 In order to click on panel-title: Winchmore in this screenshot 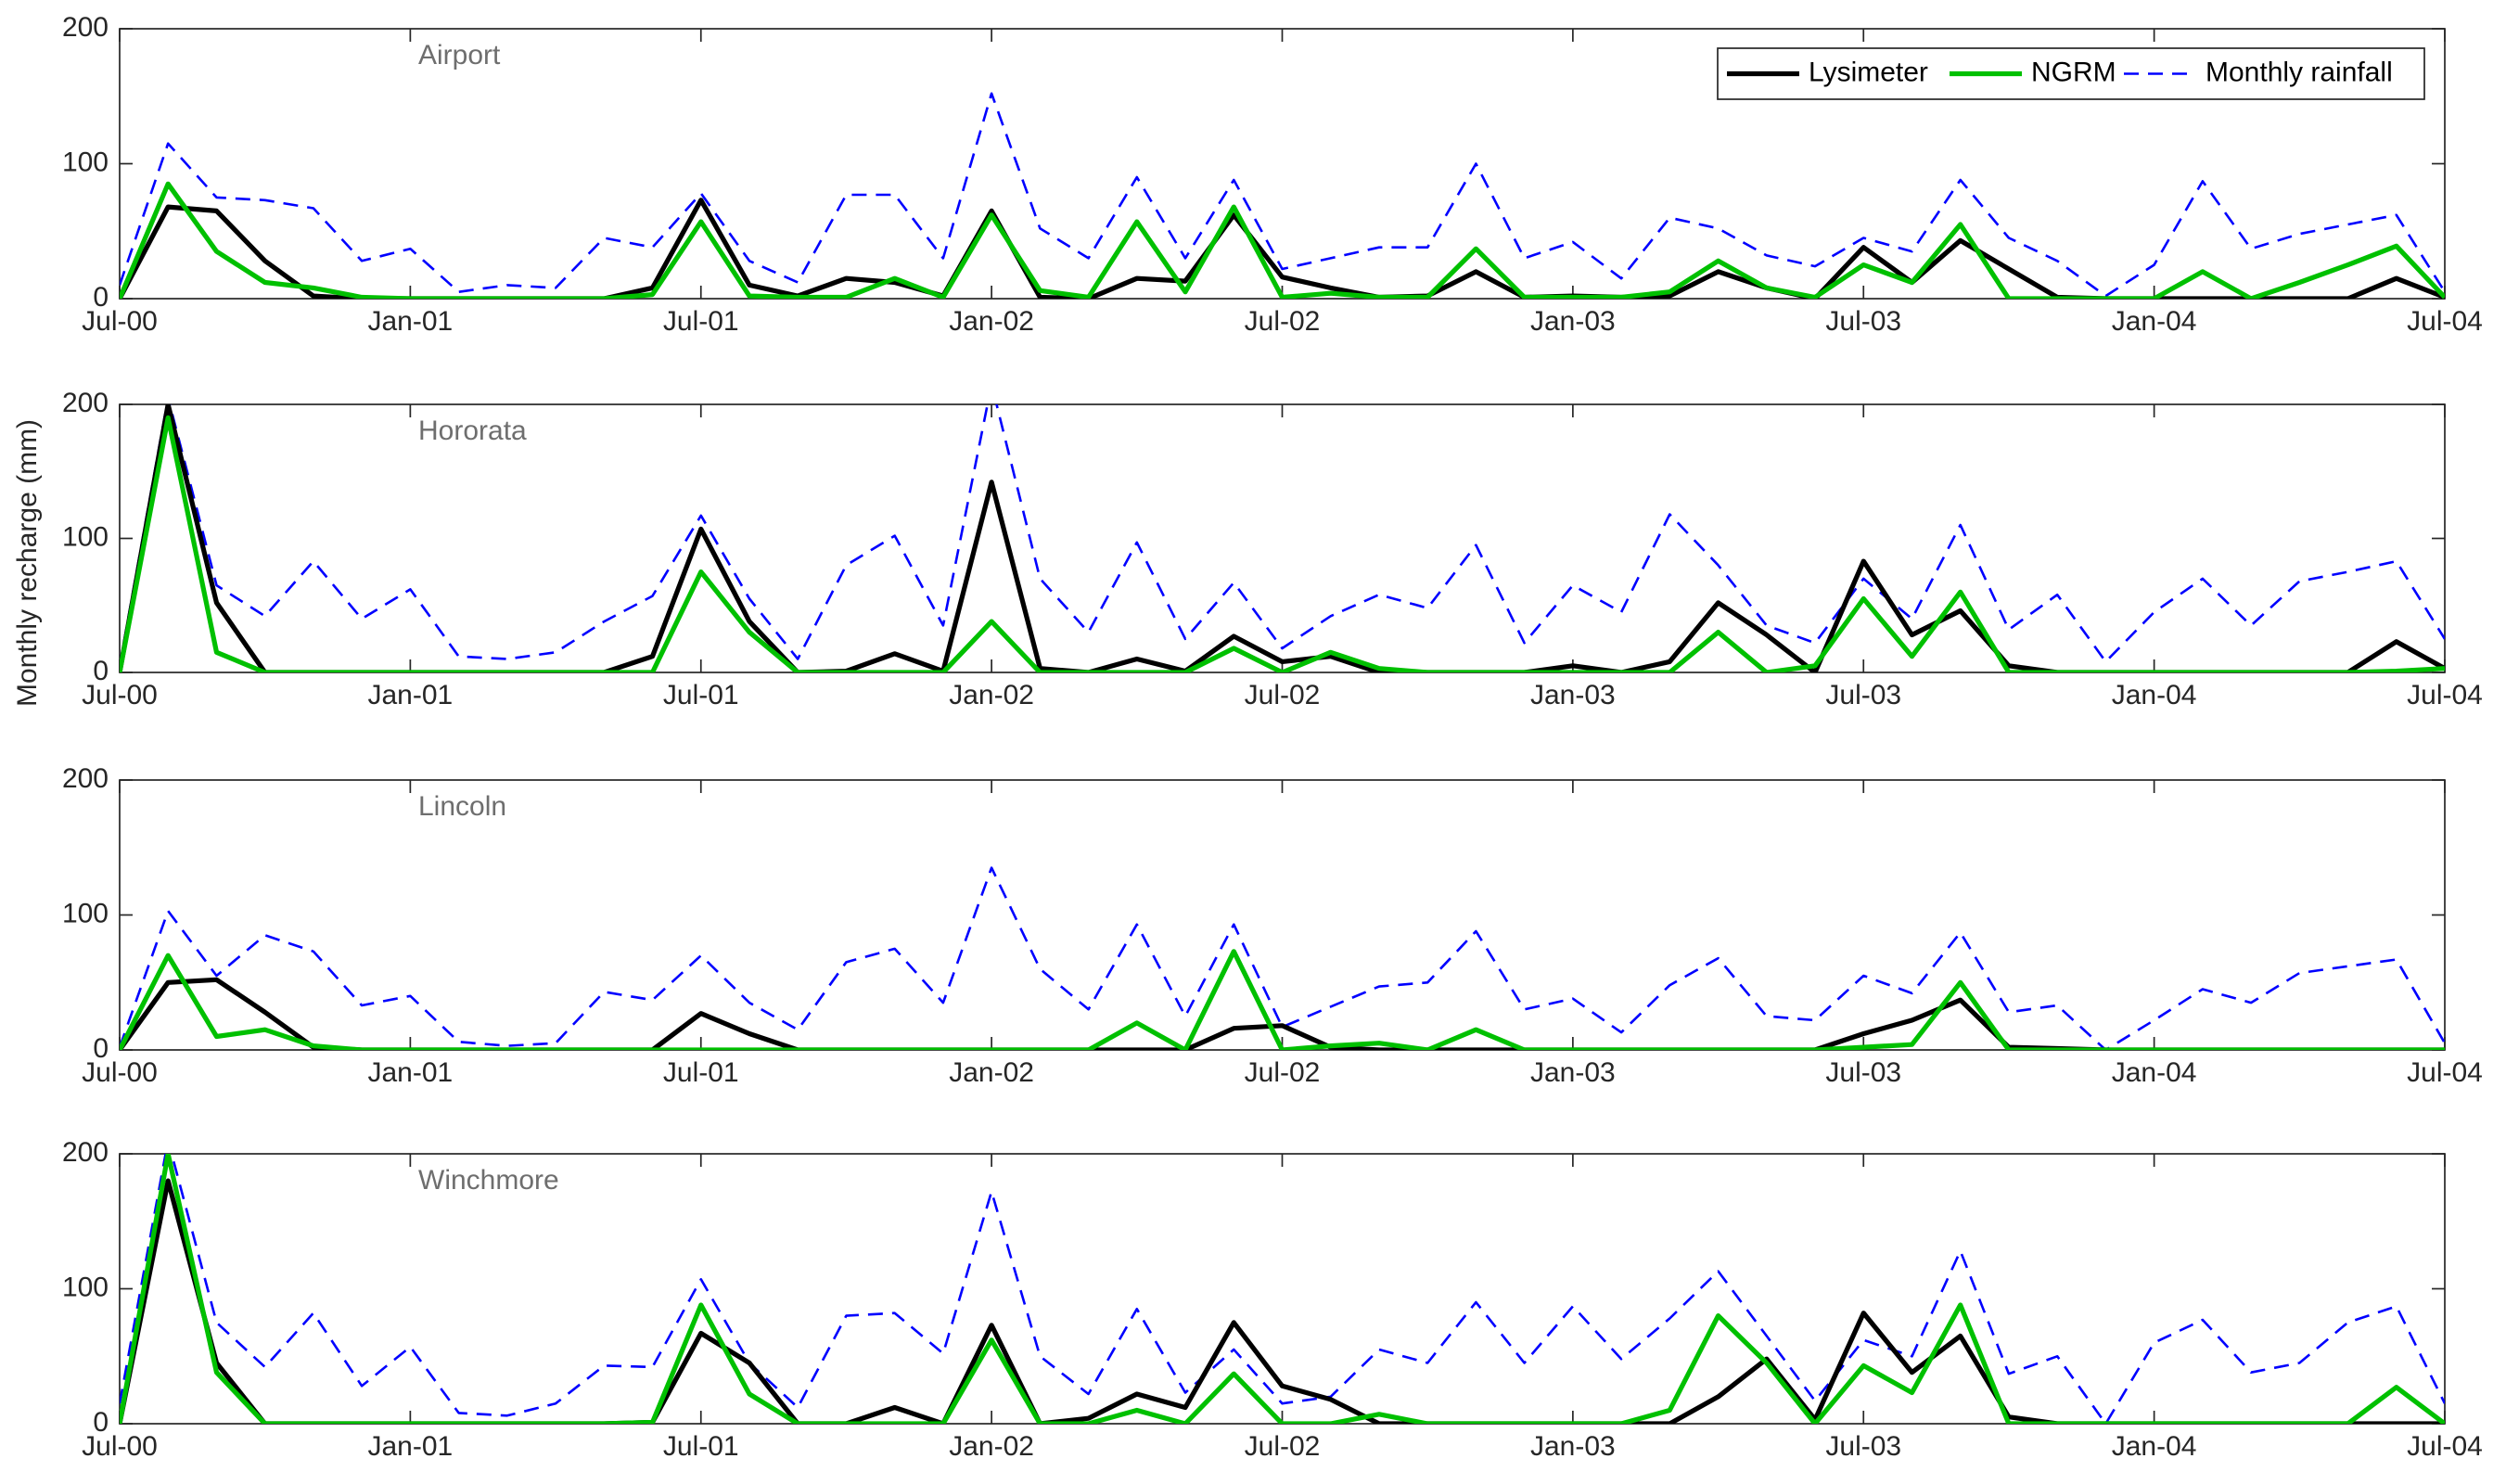, I will do `click(489, 1180)`.